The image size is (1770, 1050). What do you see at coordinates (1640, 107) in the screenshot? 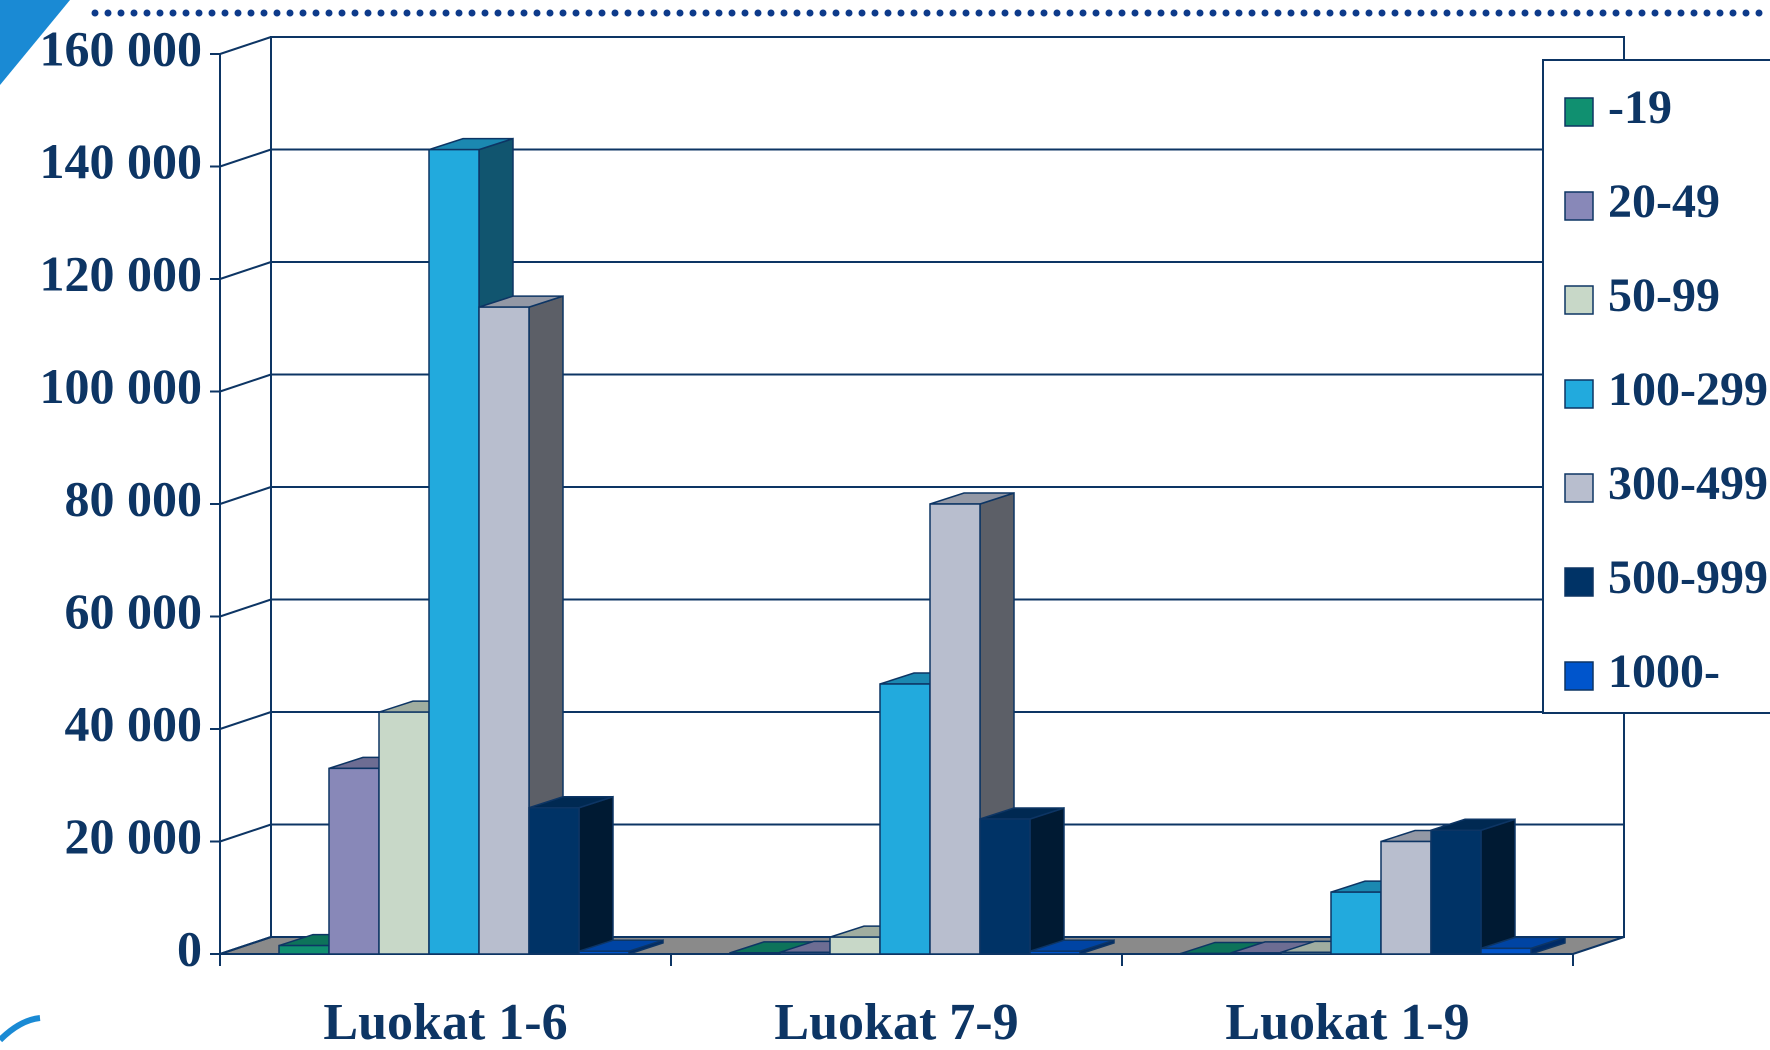
I see `legend-label: -19` at bounding box center [1640, 107].